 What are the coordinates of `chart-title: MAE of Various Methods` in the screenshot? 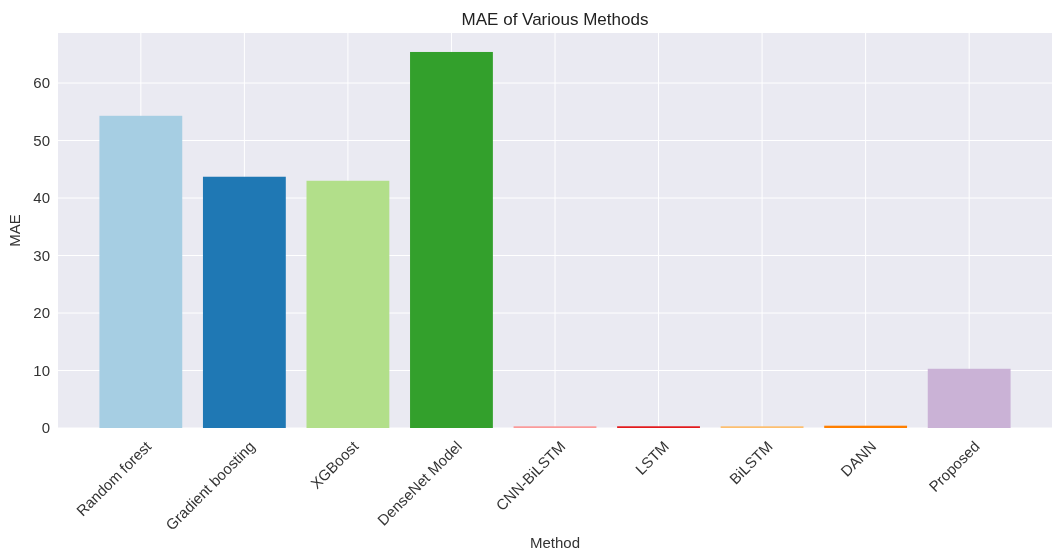 It's located at (555, 19).